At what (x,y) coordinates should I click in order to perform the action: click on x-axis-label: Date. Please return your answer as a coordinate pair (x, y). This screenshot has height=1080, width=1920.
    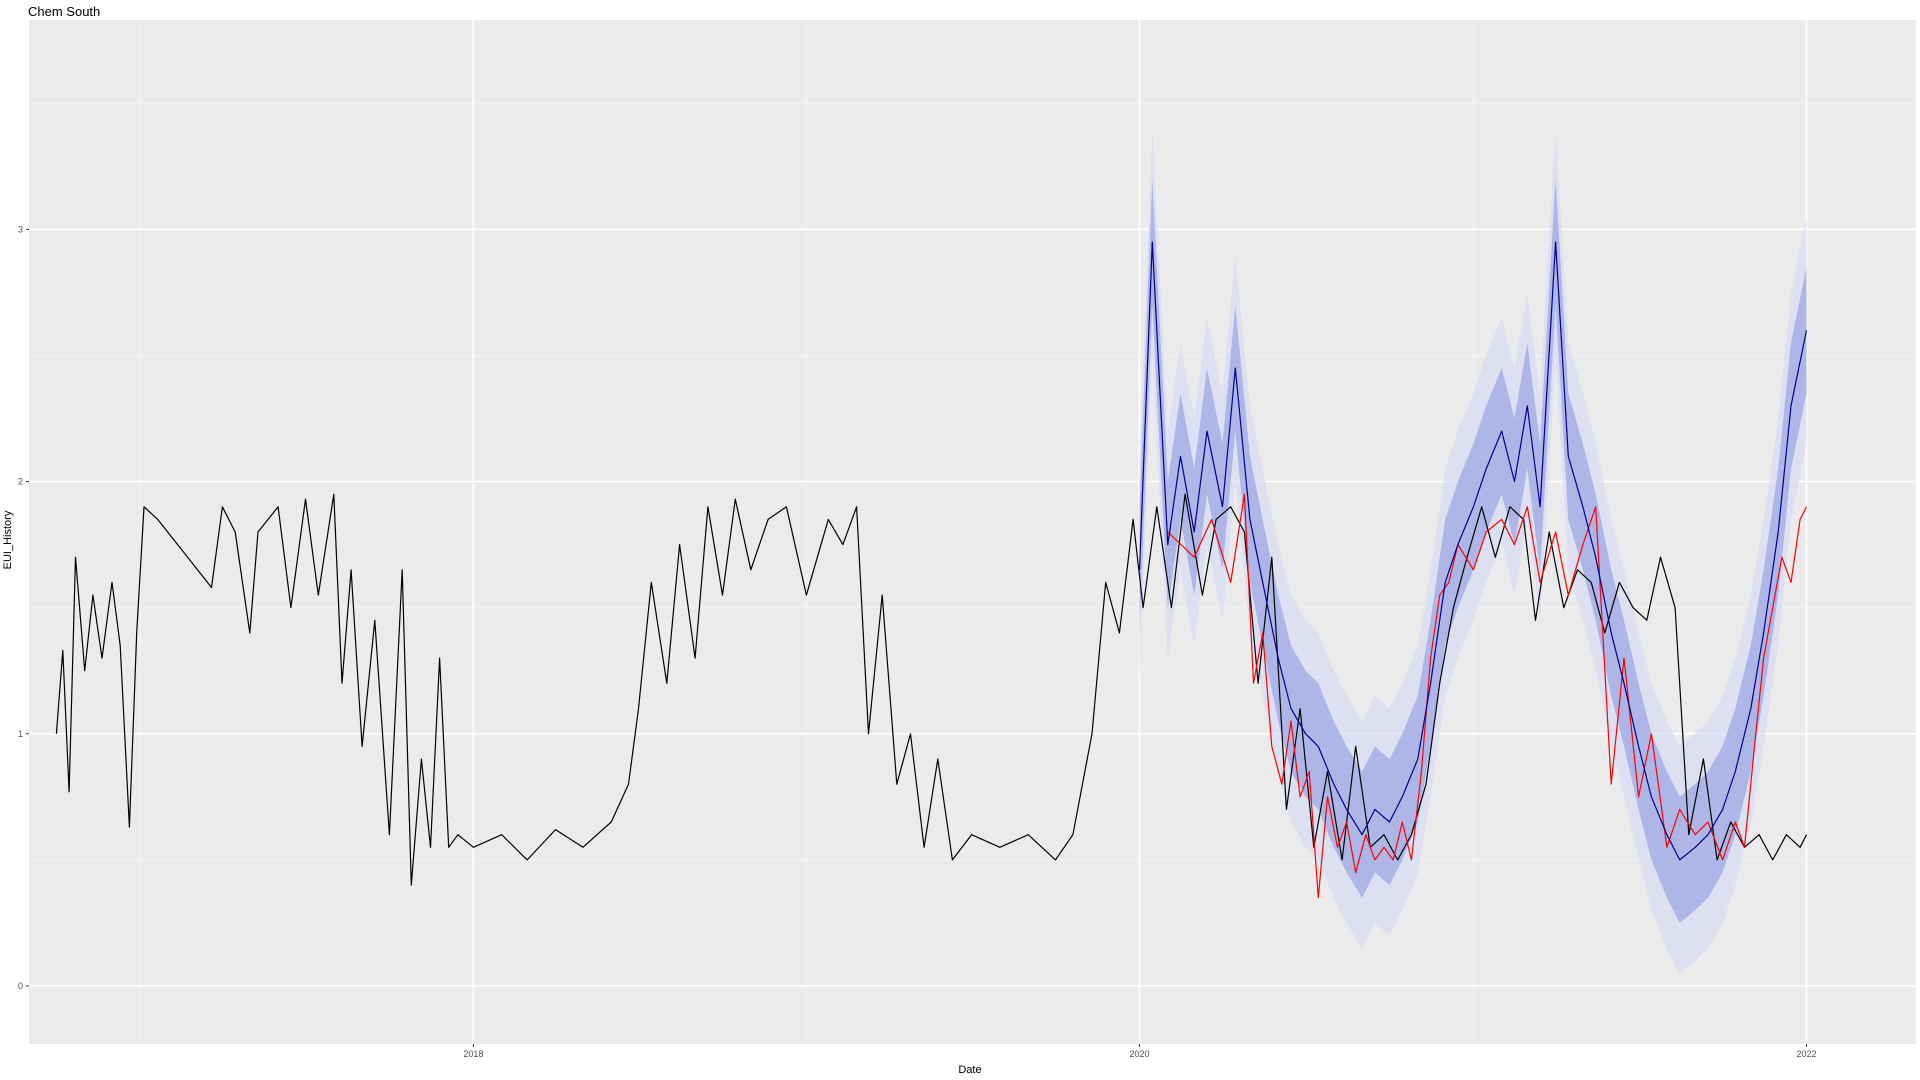
    Looking at the image, I should click on (970, 1070).